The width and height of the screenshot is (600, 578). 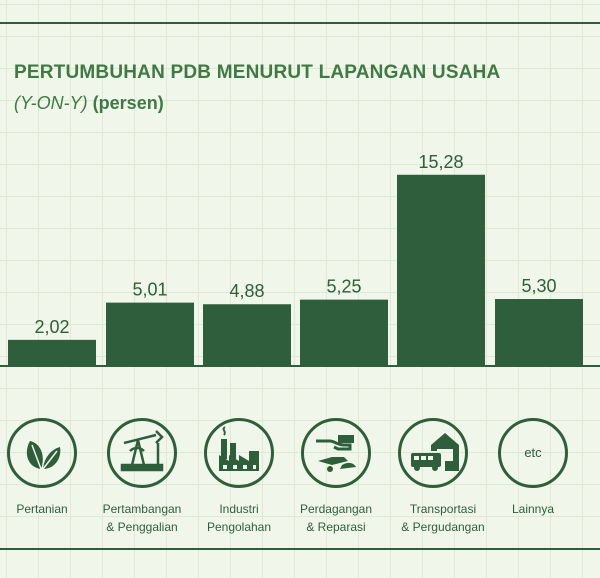 What do you see at coordinates (42, 453) in the screenshot?
I see `leaf-icon` at bounding box center [42, 453].